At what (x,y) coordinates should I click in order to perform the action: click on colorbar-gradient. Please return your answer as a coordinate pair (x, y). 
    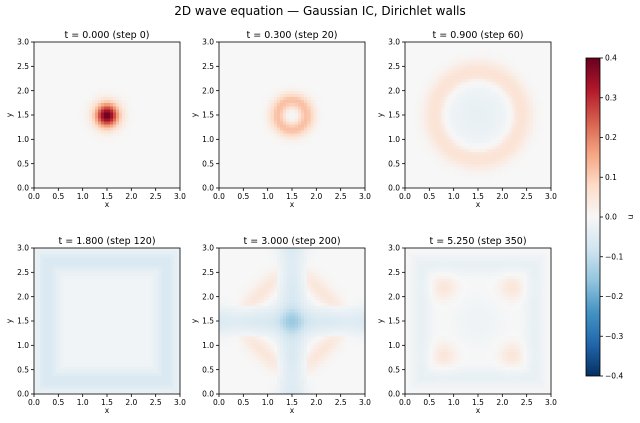
    Looking at the image, I should click on (593, 217).